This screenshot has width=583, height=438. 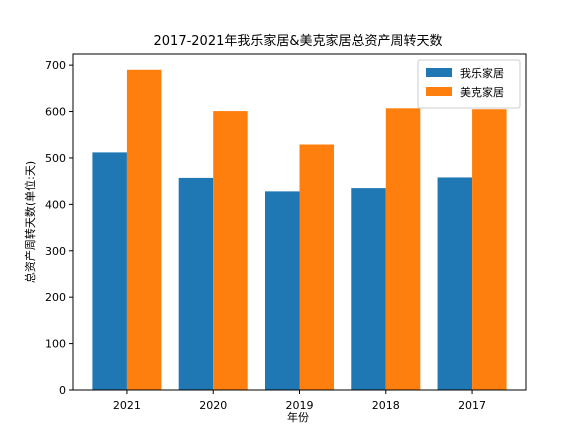 What do you see at coordinates (482, 73) in the screenshot?
I see `legend-label: 我乐家居` at bounding box center [482, 73].